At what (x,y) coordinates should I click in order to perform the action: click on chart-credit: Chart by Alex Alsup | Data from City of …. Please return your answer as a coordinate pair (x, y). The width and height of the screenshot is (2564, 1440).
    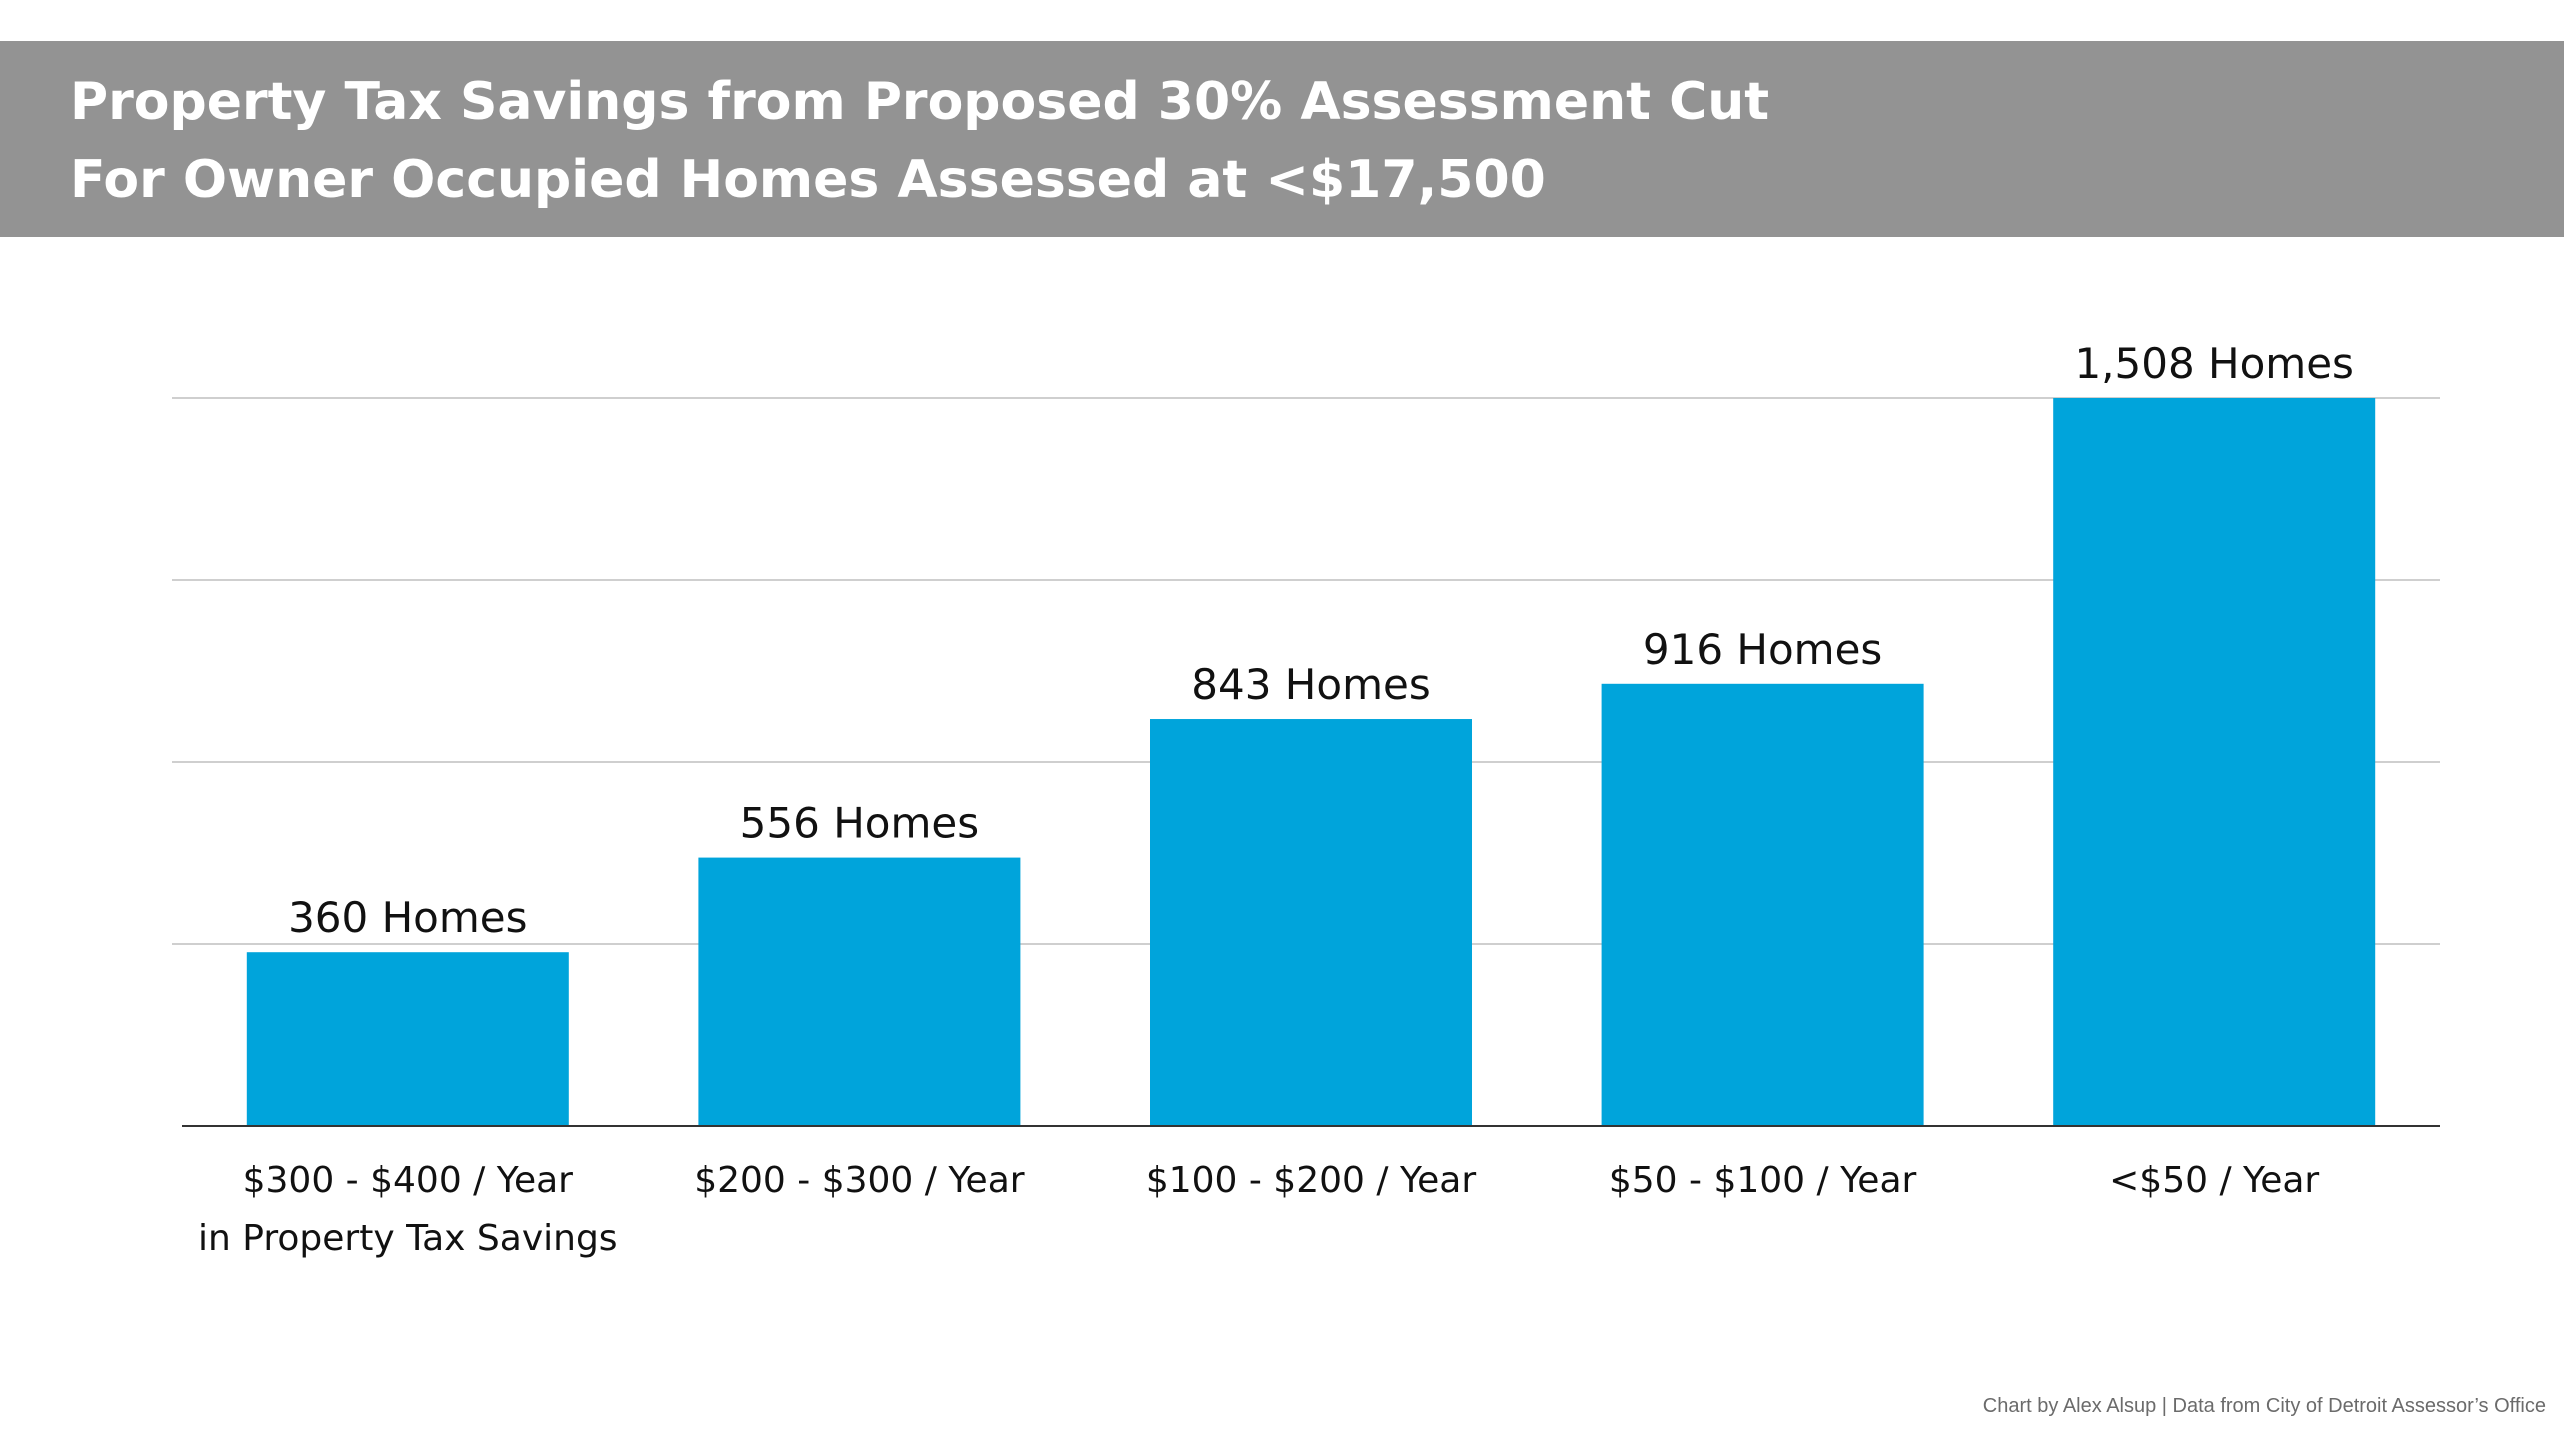
    Looking at the image, I should click on (2264, 1406).